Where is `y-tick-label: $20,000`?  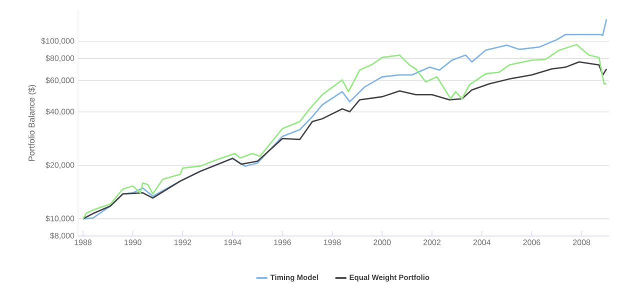
y-tick-label: $20,000 is located at coordinates (60, 165).